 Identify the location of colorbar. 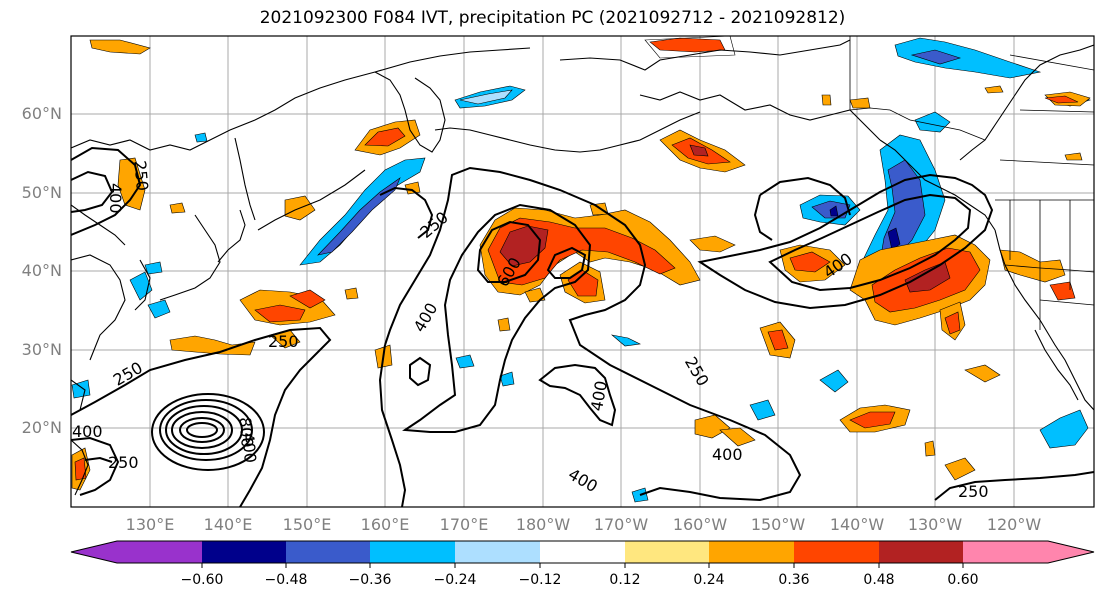
(582, 554).